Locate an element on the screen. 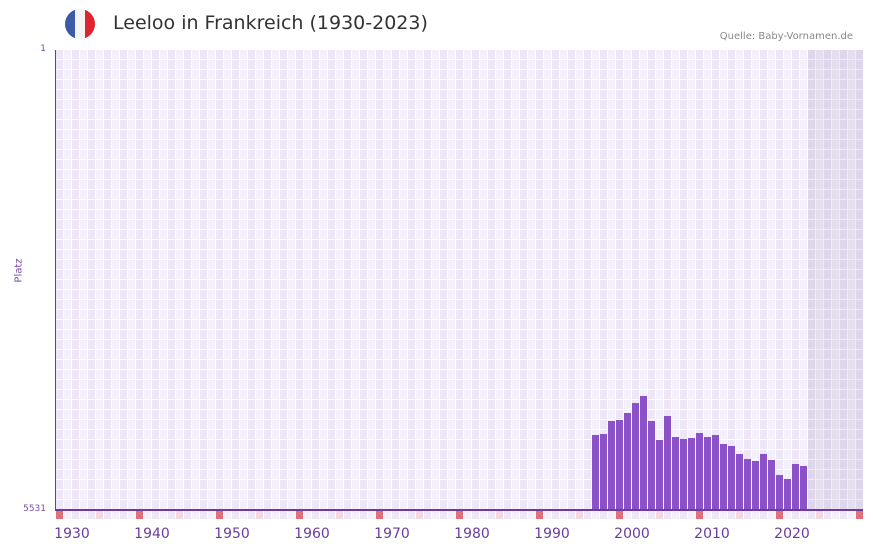  bar-1997 is located at coordinates (595, 472).